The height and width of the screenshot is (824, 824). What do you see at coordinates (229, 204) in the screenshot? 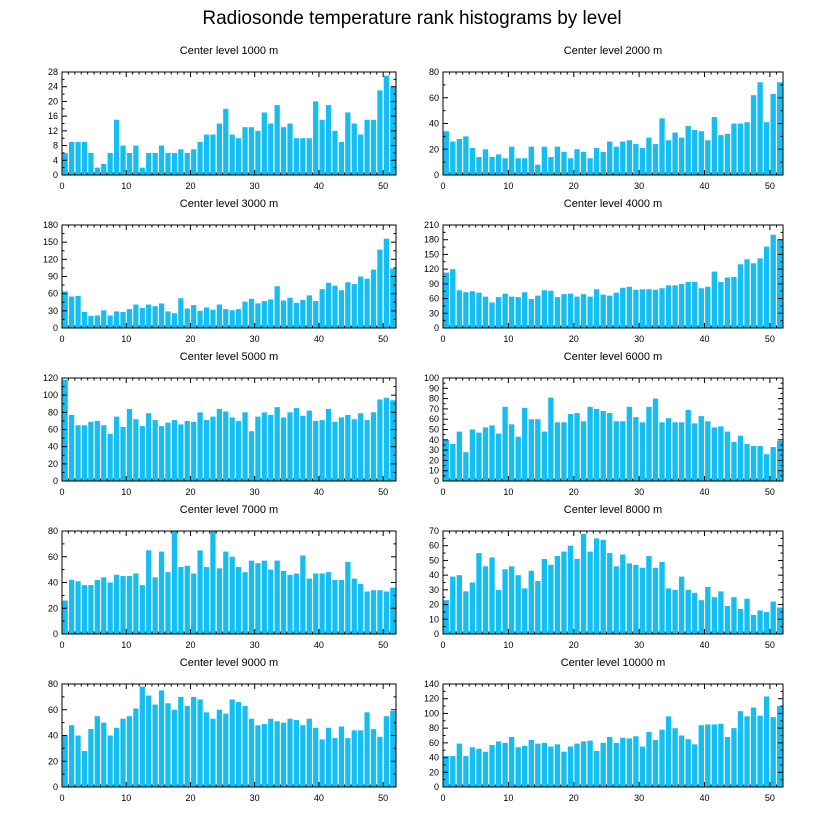
I see `panel-title: Center level 3000 m` at bounding box center [229, 204].